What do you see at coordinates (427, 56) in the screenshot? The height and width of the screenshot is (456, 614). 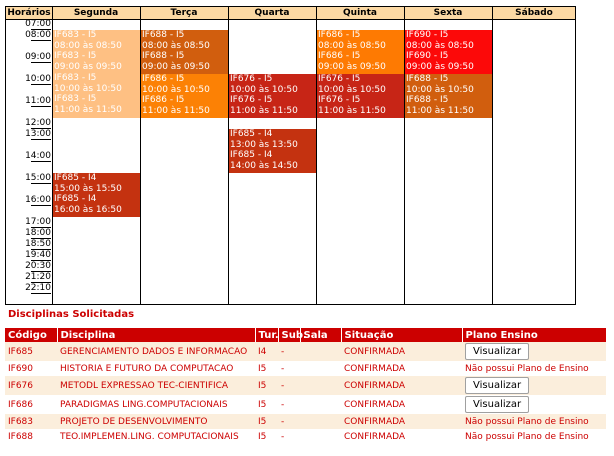 I see `class-code: IF690 - I5` at bounding box center [427, 56].